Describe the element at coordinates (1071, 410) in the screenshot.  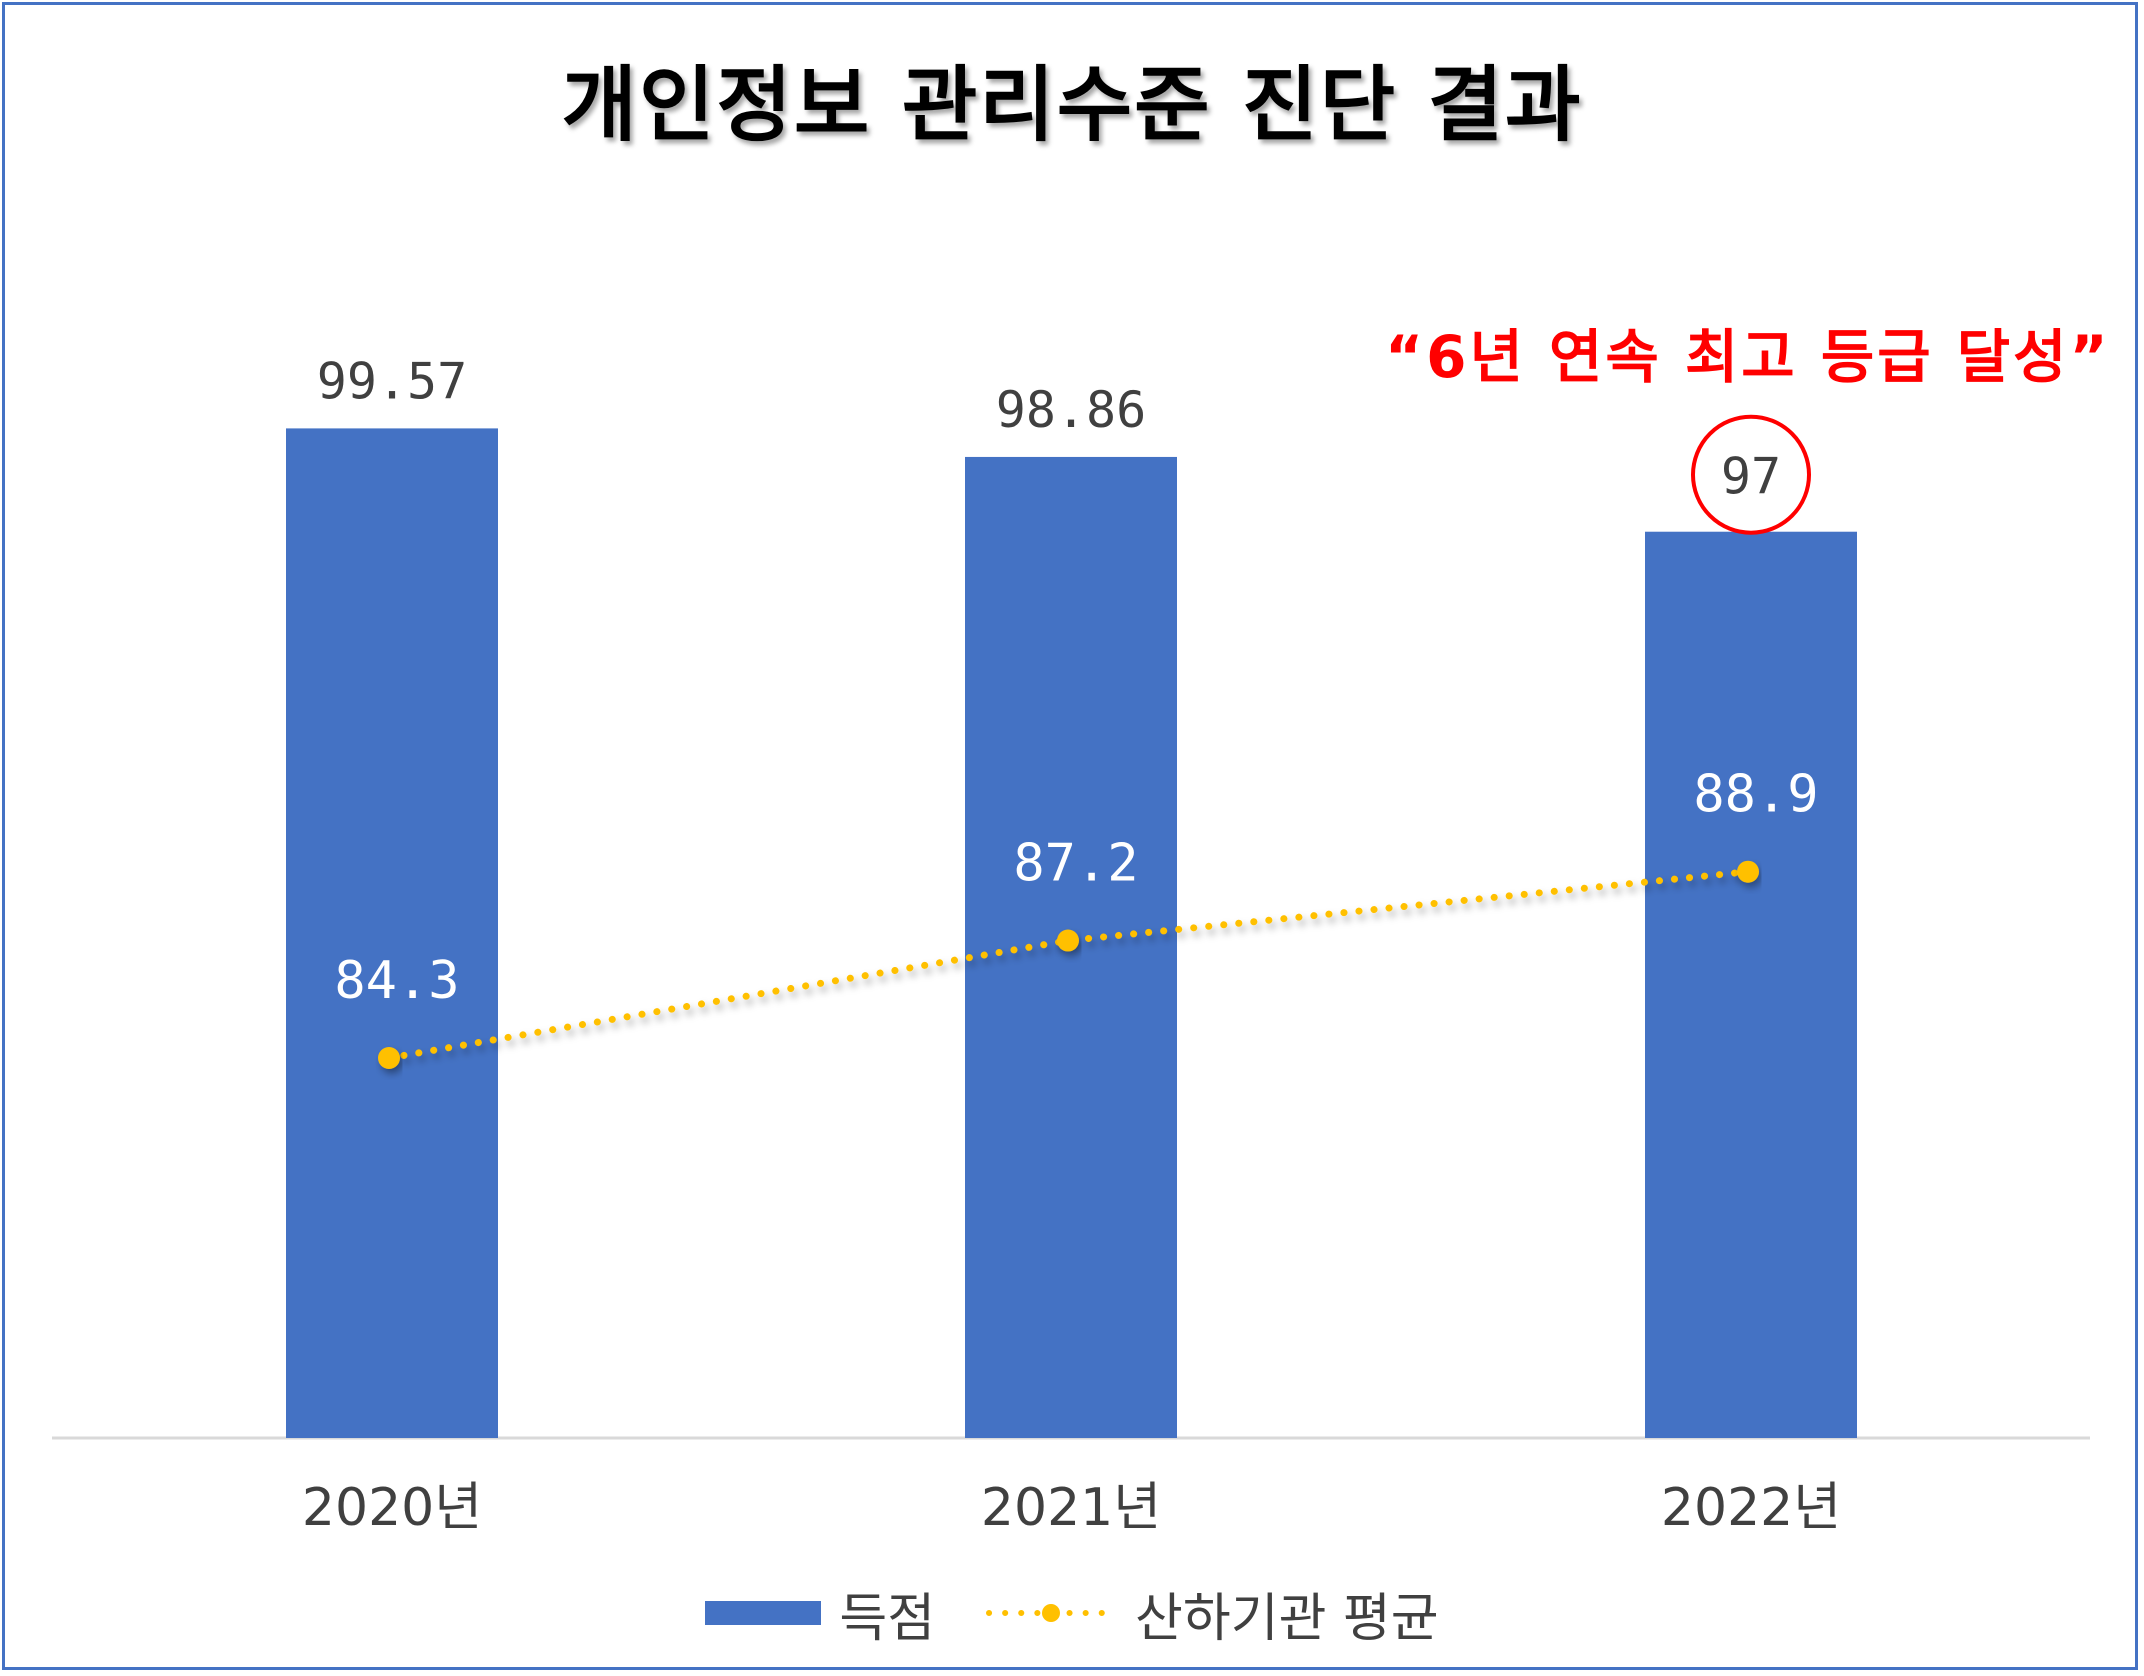
I see `bar-value-label: 98.86` at that location.